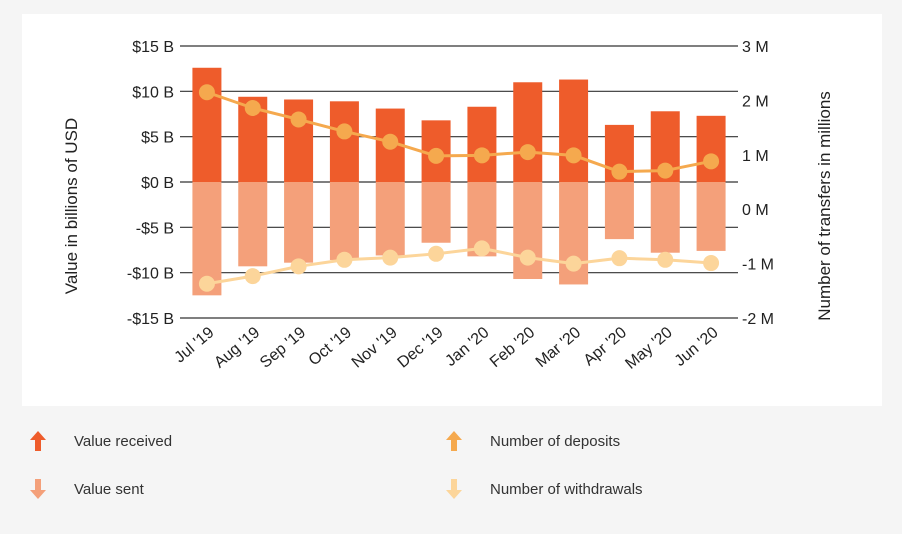 The image size is (902, 534). I want to click on x-tick-label: Sep '19, so click(283, 348).